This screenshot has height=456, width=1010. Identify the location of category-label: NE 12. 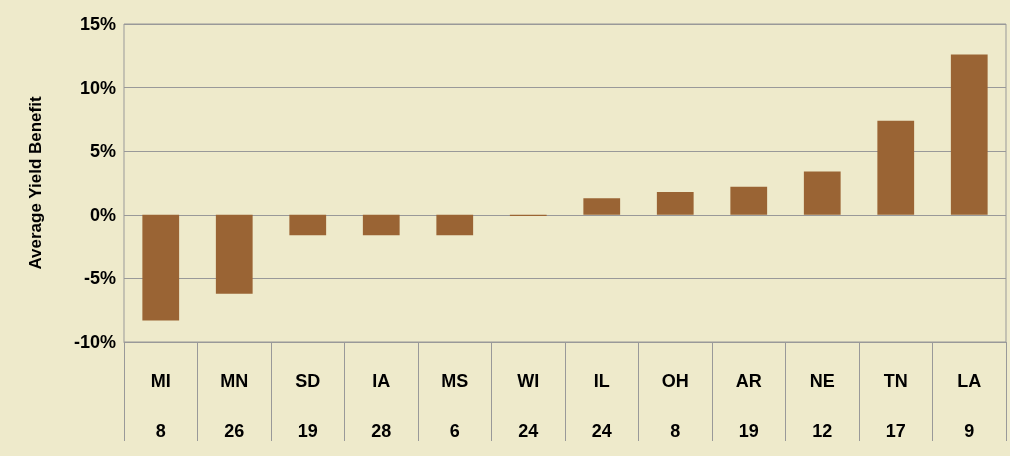
(822, 406).